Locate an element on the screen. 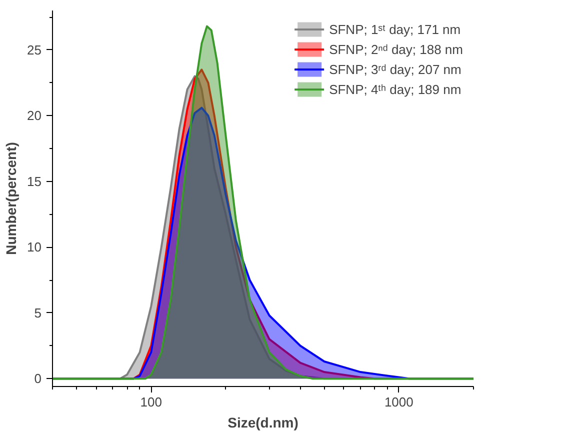 This screenshot has height=433, width=573. legend-label: SFNP; 2ⁿᵈ day; 188 nm is located at coordinates (396, 49).